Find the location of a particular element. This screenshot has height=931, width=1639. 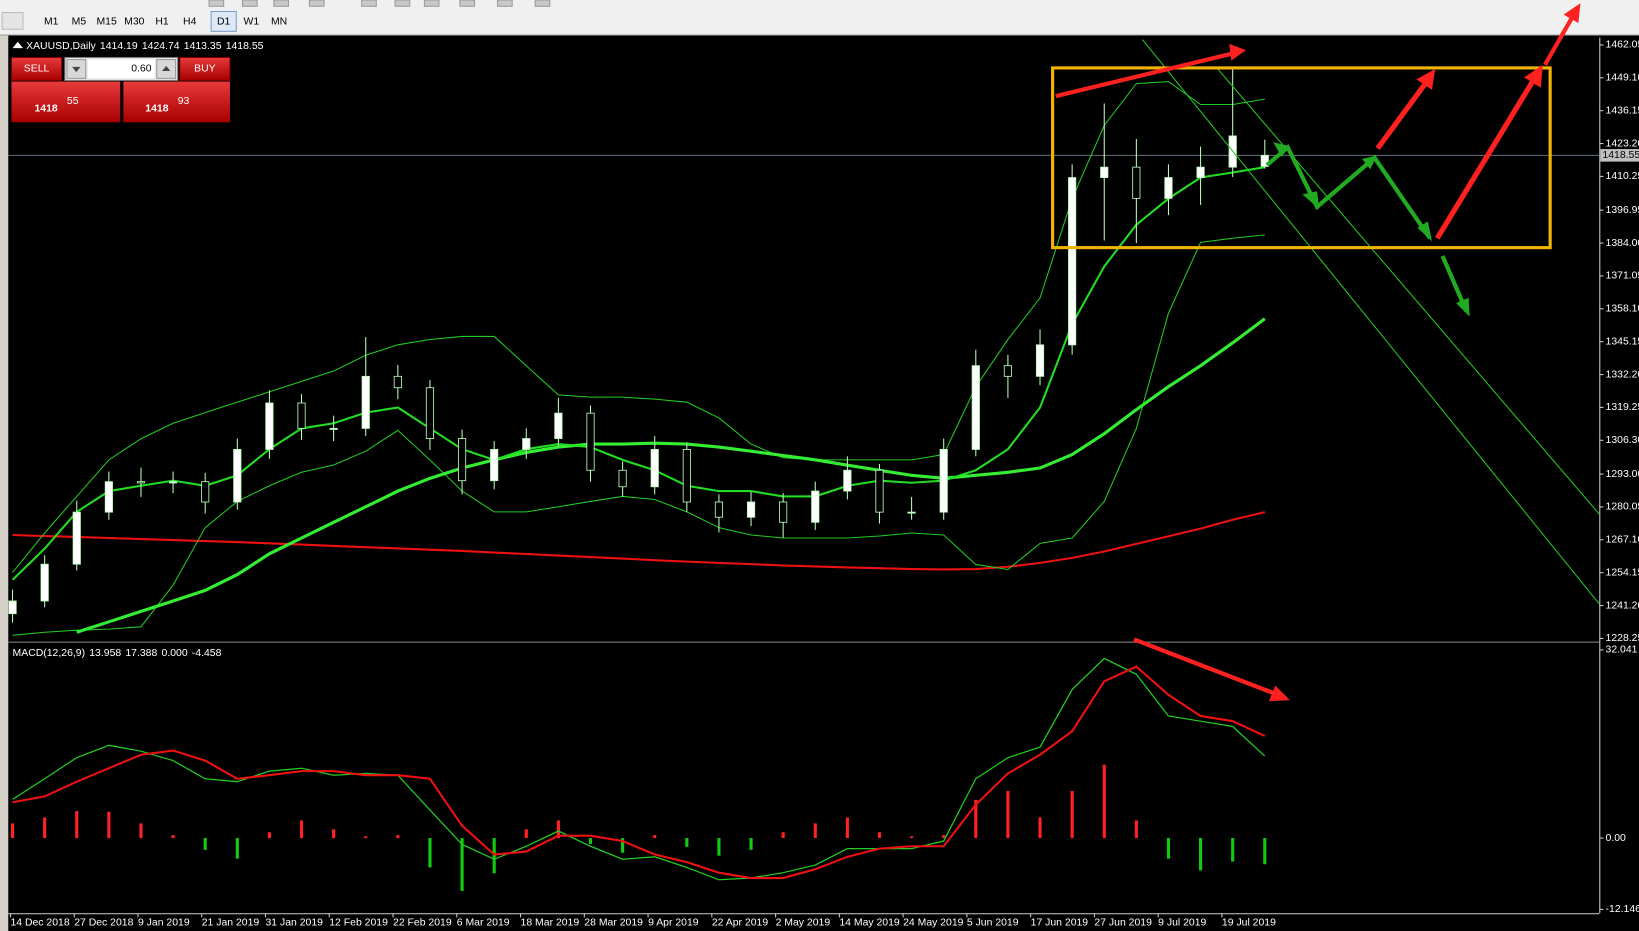

signal-value: 17.388 is located at coordinates (141, 653).